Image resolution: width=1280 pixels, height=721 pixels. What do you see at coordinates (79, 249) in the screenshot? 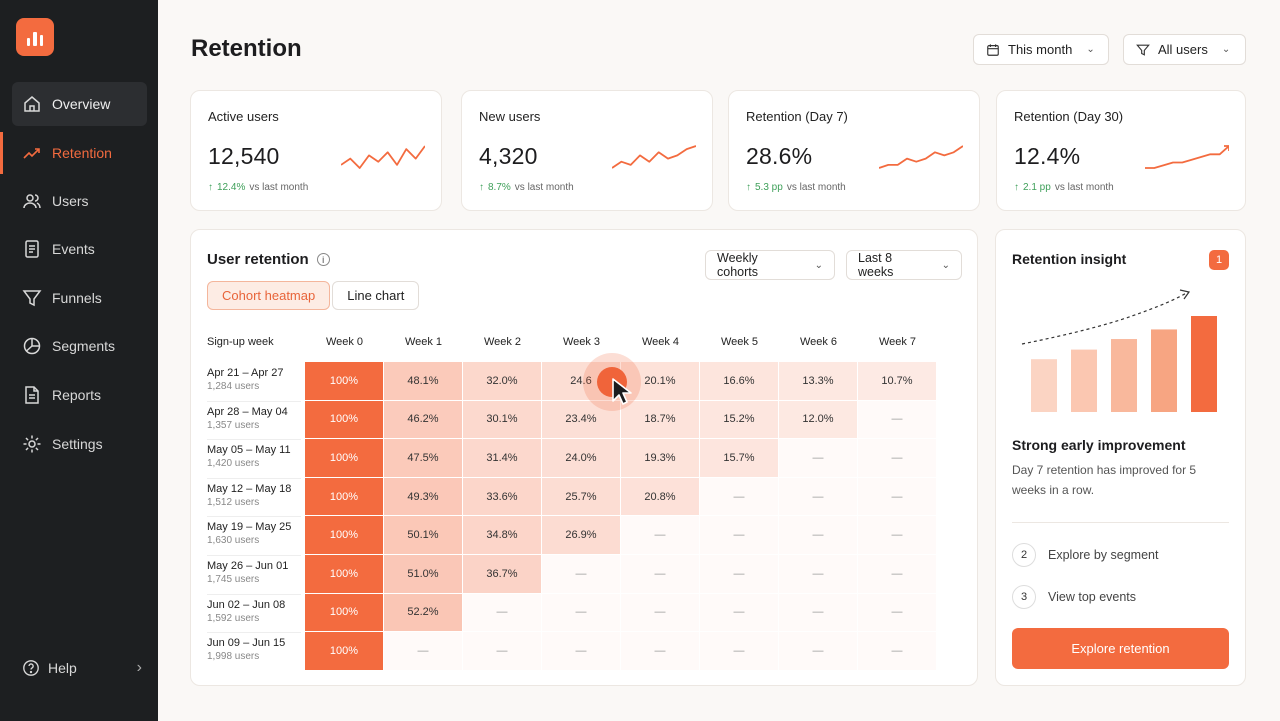
I see `sidebar-item-events: Events` at bounding box center [79, 249].